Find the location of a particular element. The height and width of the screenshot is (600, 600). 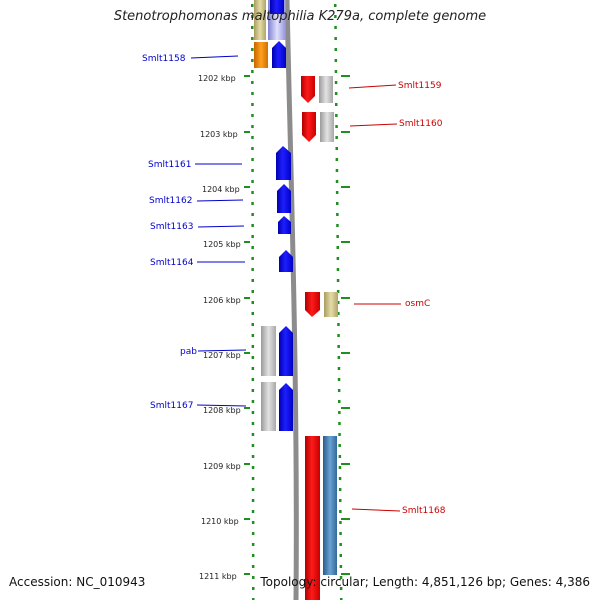

tick-label-1208: 1208 kbp is located at coordinates (222, 410).